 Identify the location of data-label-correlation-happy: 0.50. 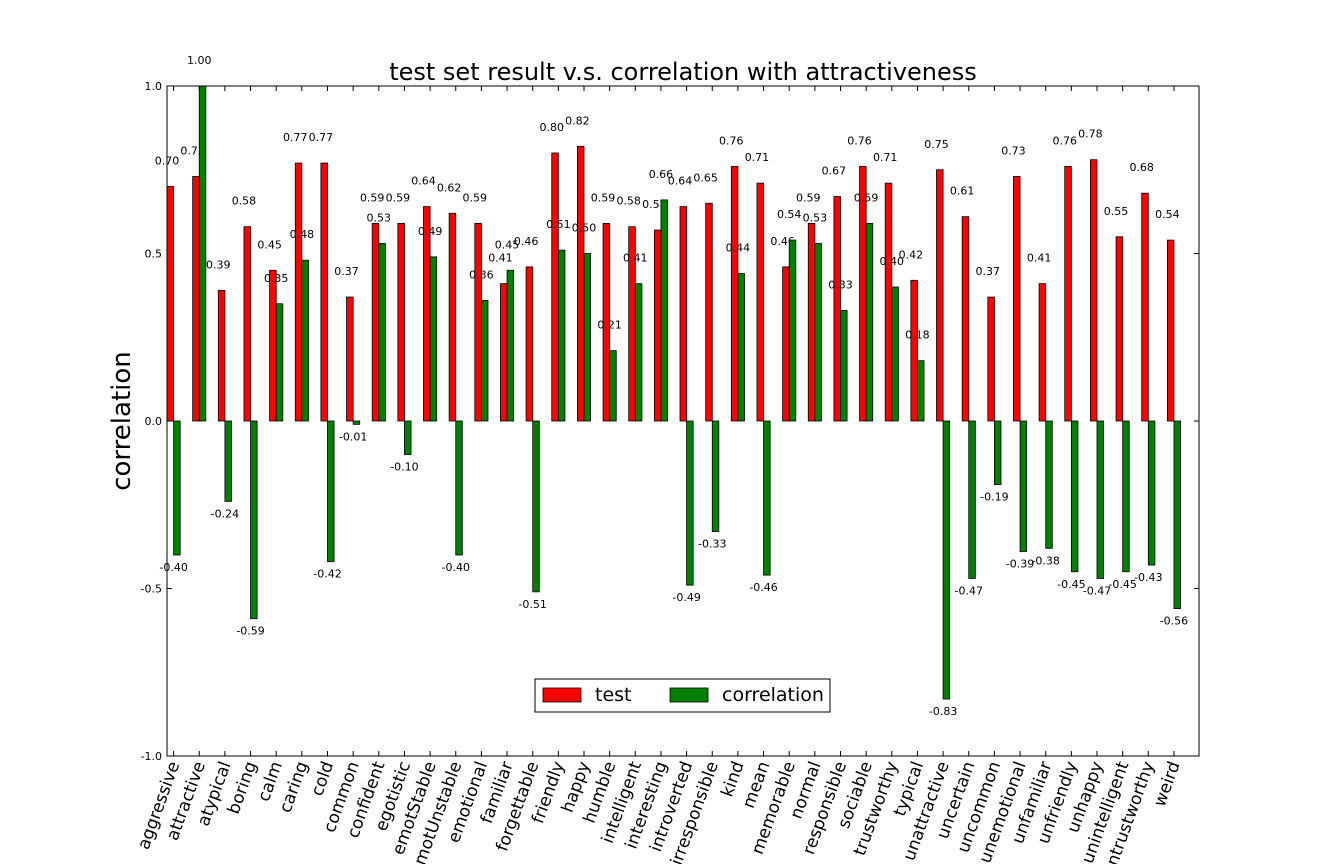
(584, 228).